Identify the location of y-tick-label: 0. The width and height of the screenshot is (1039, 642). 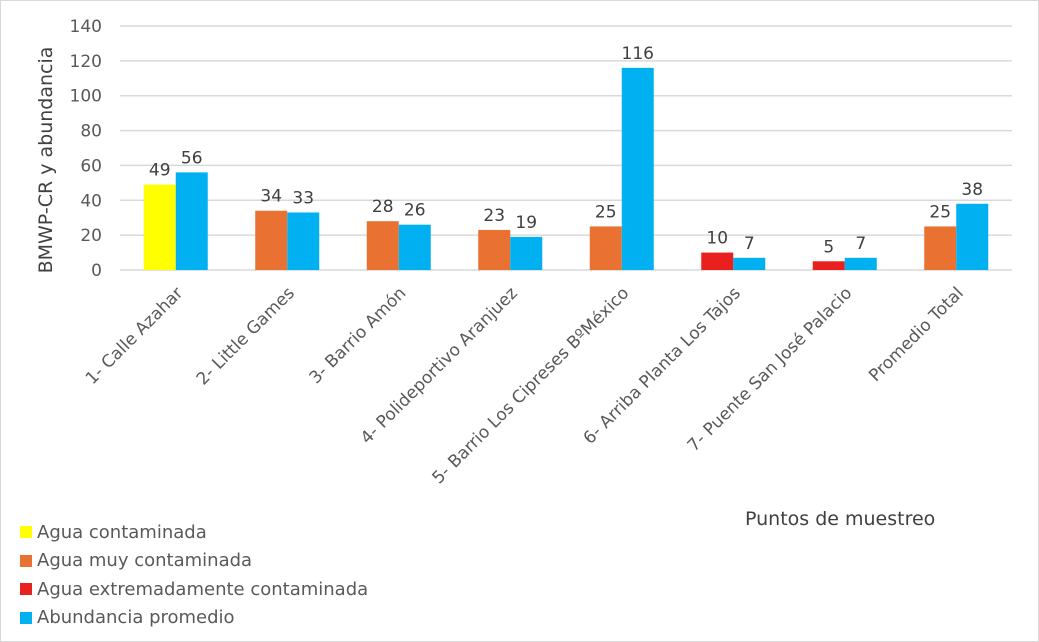
(96, 271).